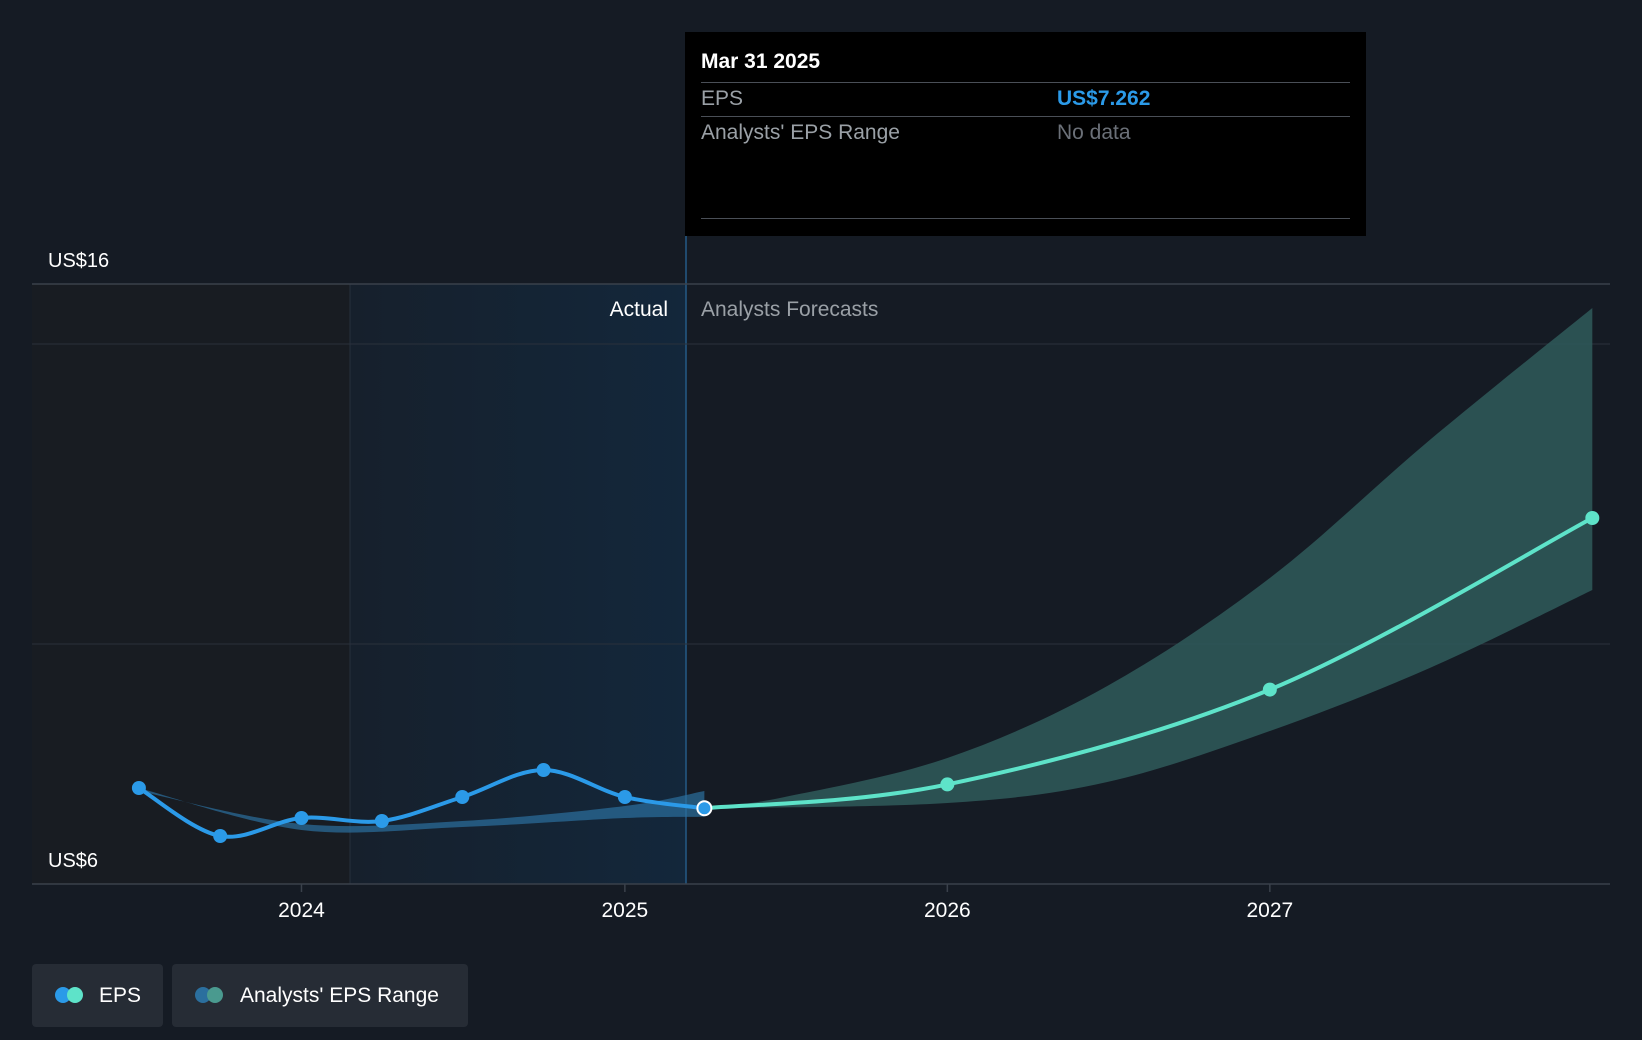 The width and height of the screenshot is (1642, 1040). Describe the element at coordinates (78, 261) in the screenshot. I see `y-axis-top-label: US$16` at that location.